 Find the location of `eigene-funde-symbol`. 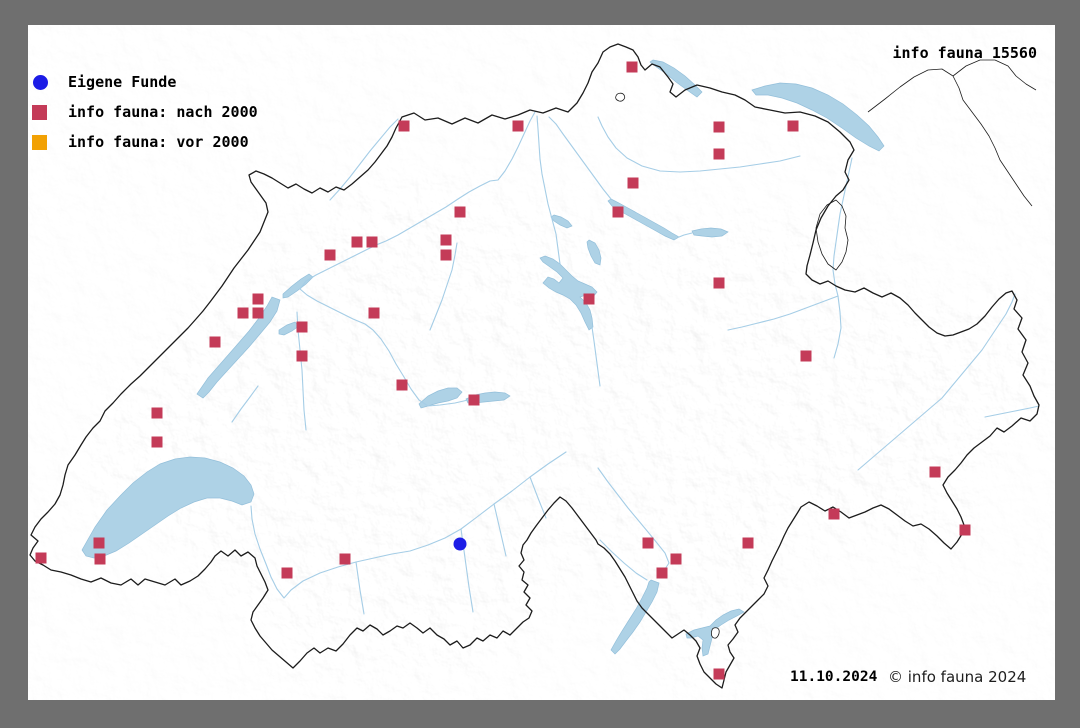

eigene-funde-symbol is located at coordinates (40, 82).